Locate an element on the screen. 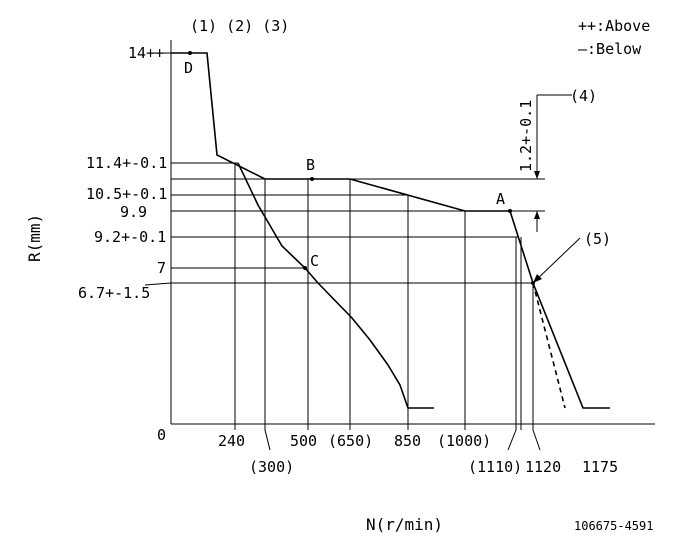 The image size is (681, 549). callout-5: (5) is located at coordinates (597, 239).